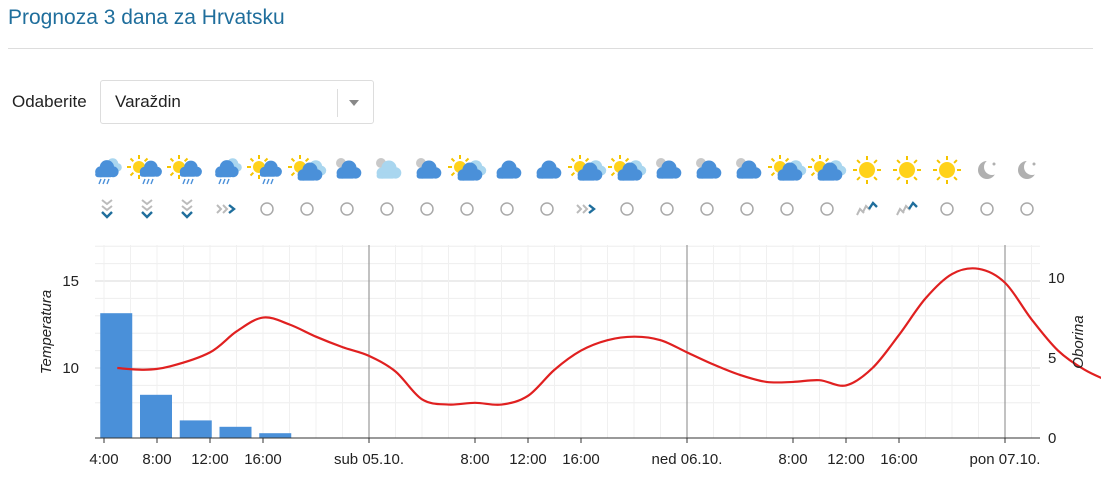 Image resolution: width=1101 pixels, height=478 pixels. Describe the element at coordinates (1056, 278) in the screenshot. I see `y-right-tick-label: 10` at that location.